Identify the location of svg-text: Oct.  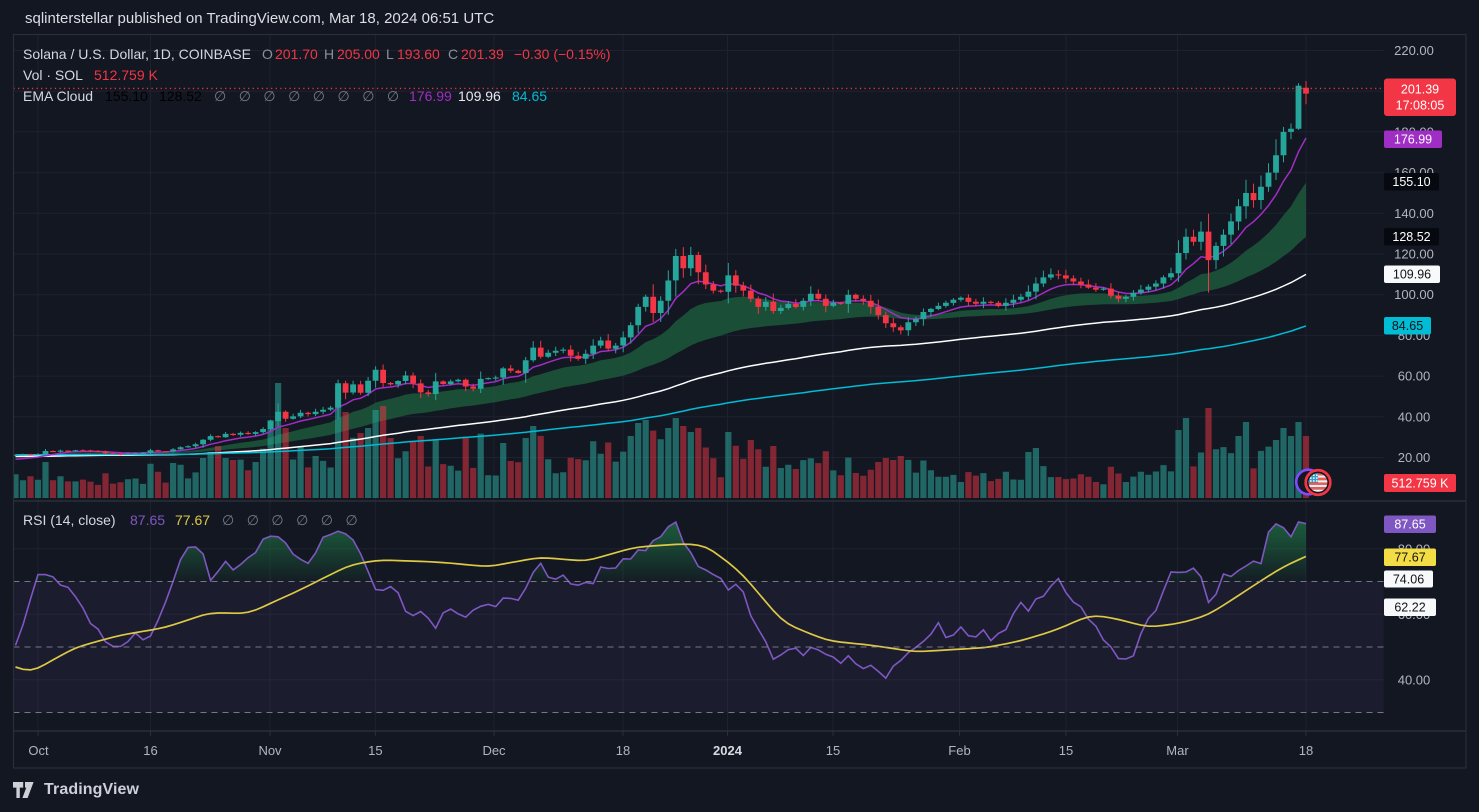
(38, 750).